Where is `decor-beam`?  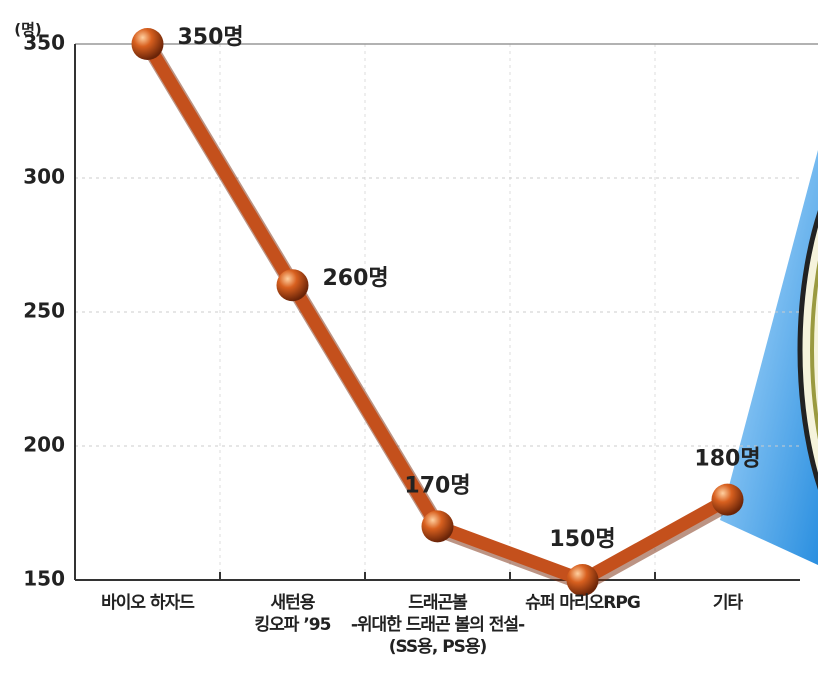 decor-beam is located at coordinates (769, 357).